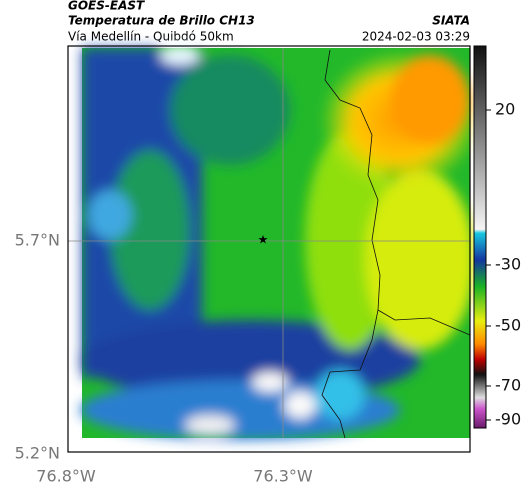 Image resolution: width=526 pixels, height=495 pixels. I want to click on source: SIATA, so click(451, 21).